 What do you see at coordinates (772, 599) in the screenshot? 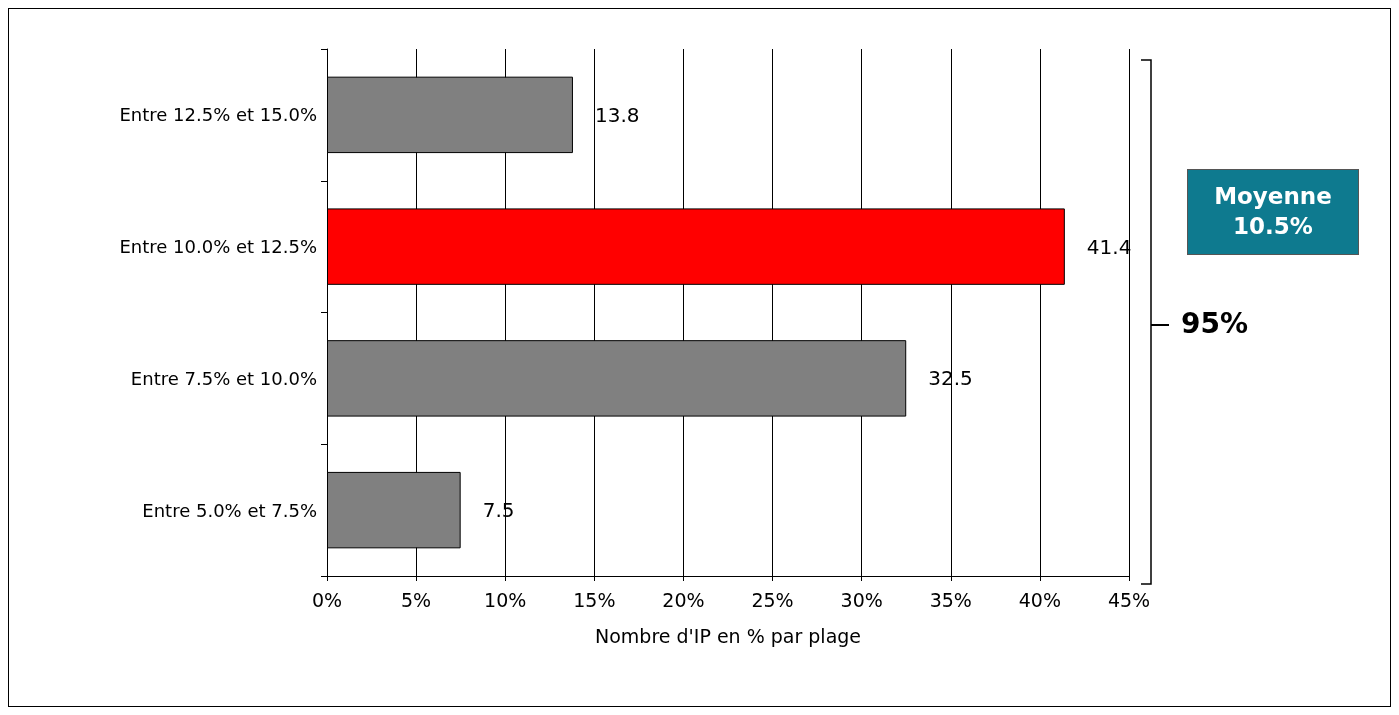
I see `x-tick-label: 25%` at bounding box center [772, 599].